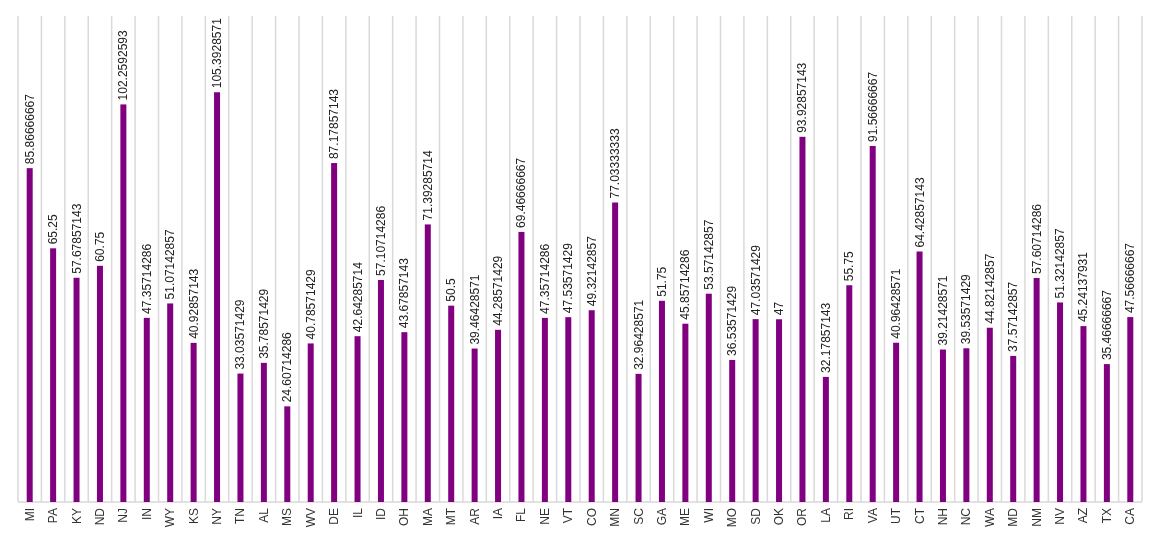 The image size is (1156, 540). Describe the element at coordinates (544, 516) in the screenshot. I see `x-tick-label: NE` at that location.